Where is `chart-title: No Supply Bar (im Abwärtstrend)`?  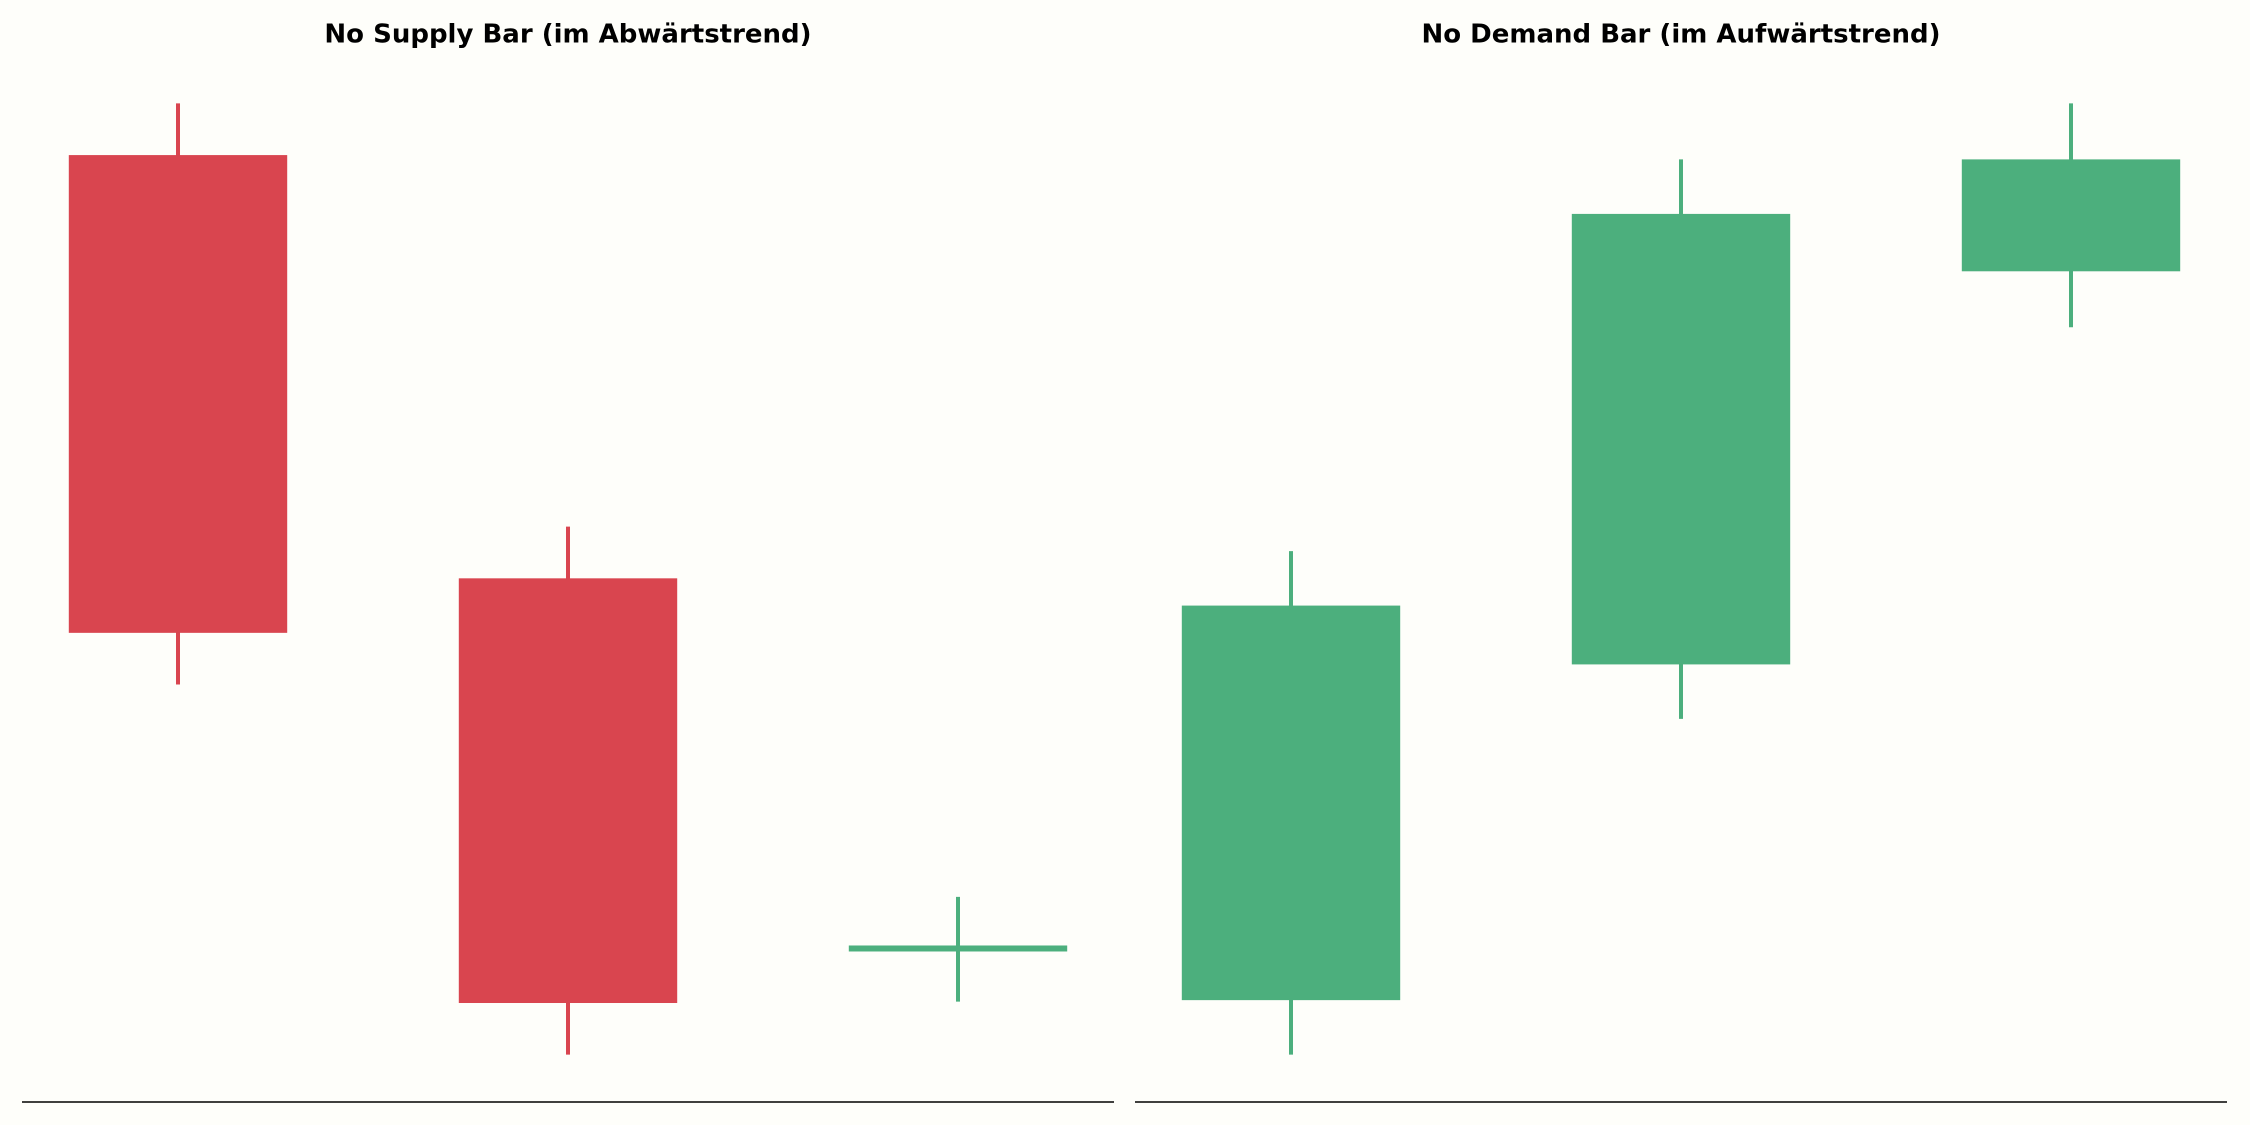
chart-title: No Supply Bar (im Abwärtstrend) is located at coordinates (567, 35).